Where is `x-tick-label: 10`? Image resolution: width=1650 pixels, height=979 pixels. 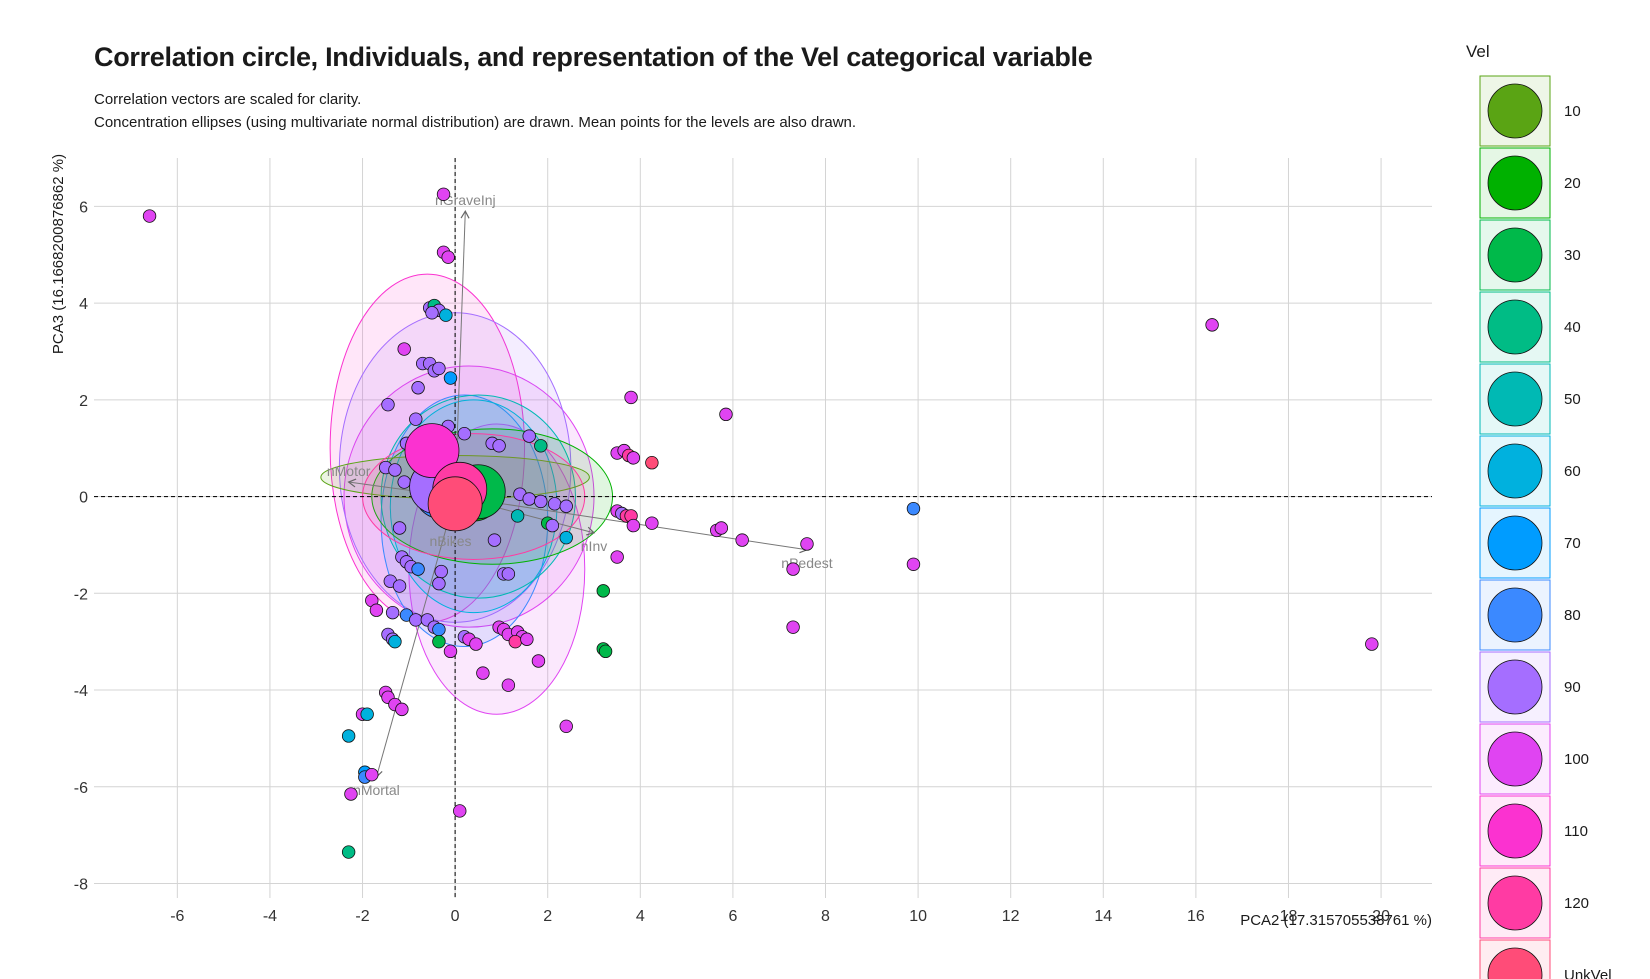
x-tick-label: 10 is located at coordinates (918, 916).